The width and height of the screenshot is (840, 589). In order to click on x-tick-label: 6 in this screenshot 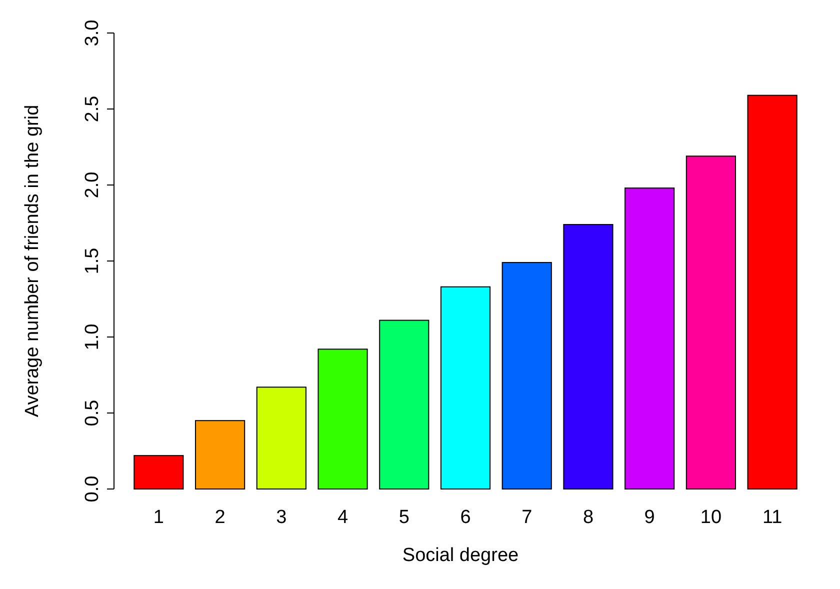, I will do `click(465, 517)`.